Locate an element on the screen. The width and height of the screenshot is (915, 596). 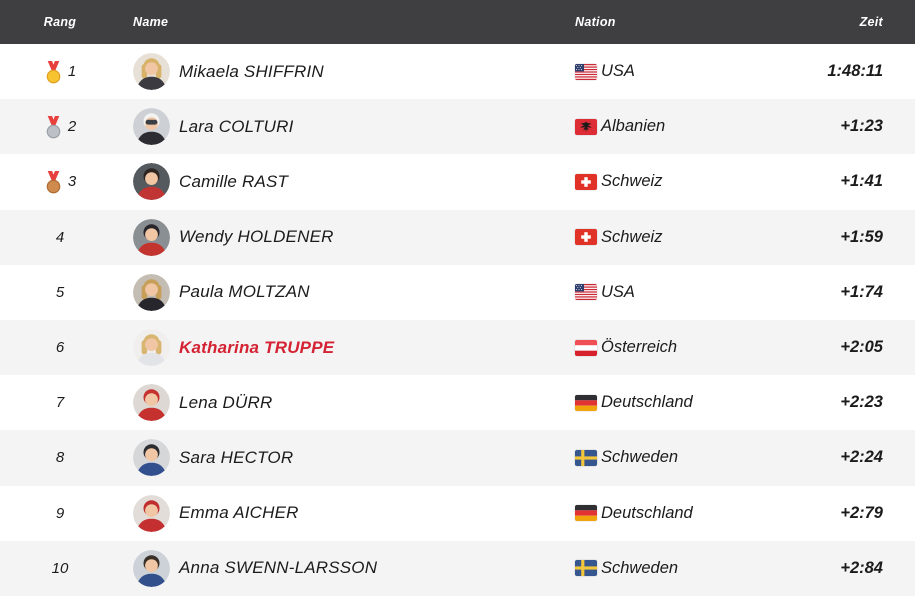
header-row: Rang Name Nation Zeit is located at coordinates (457, 22).